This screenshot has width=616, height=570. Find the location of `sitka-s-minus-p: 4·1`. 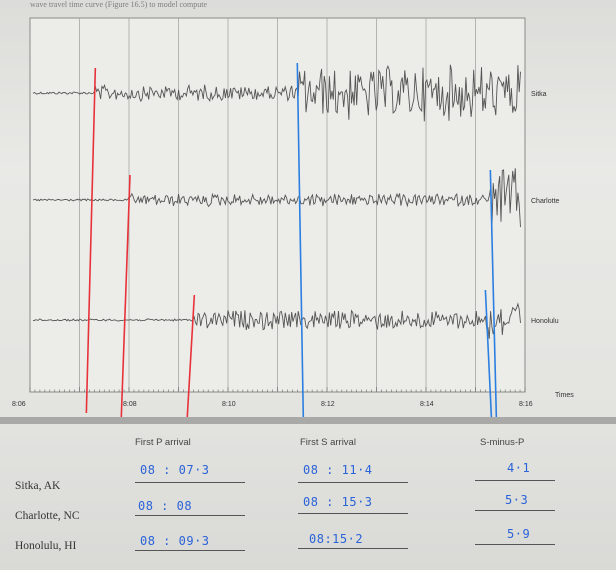

sitka-s-minus-p: 4·1 is located at coordinates (519, 468).